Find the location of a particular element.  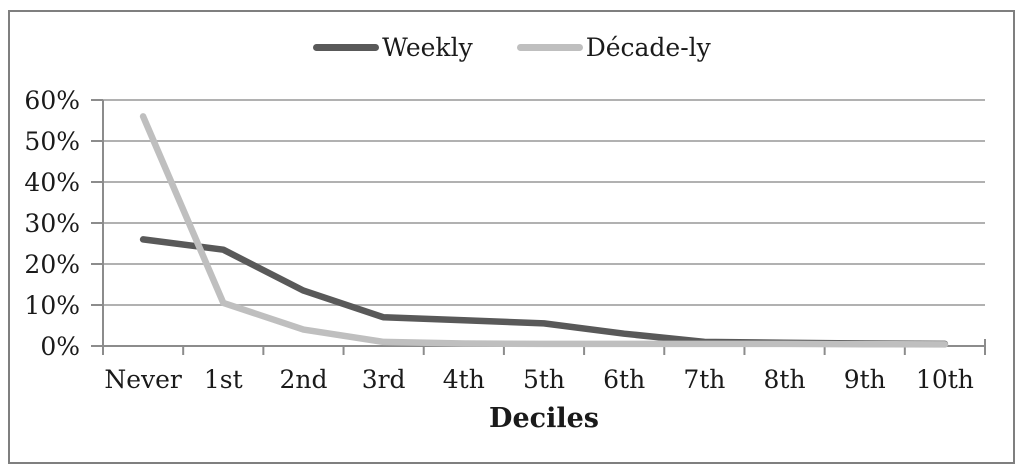

y-tick-label: 10% is located at coordinates (52, 305).